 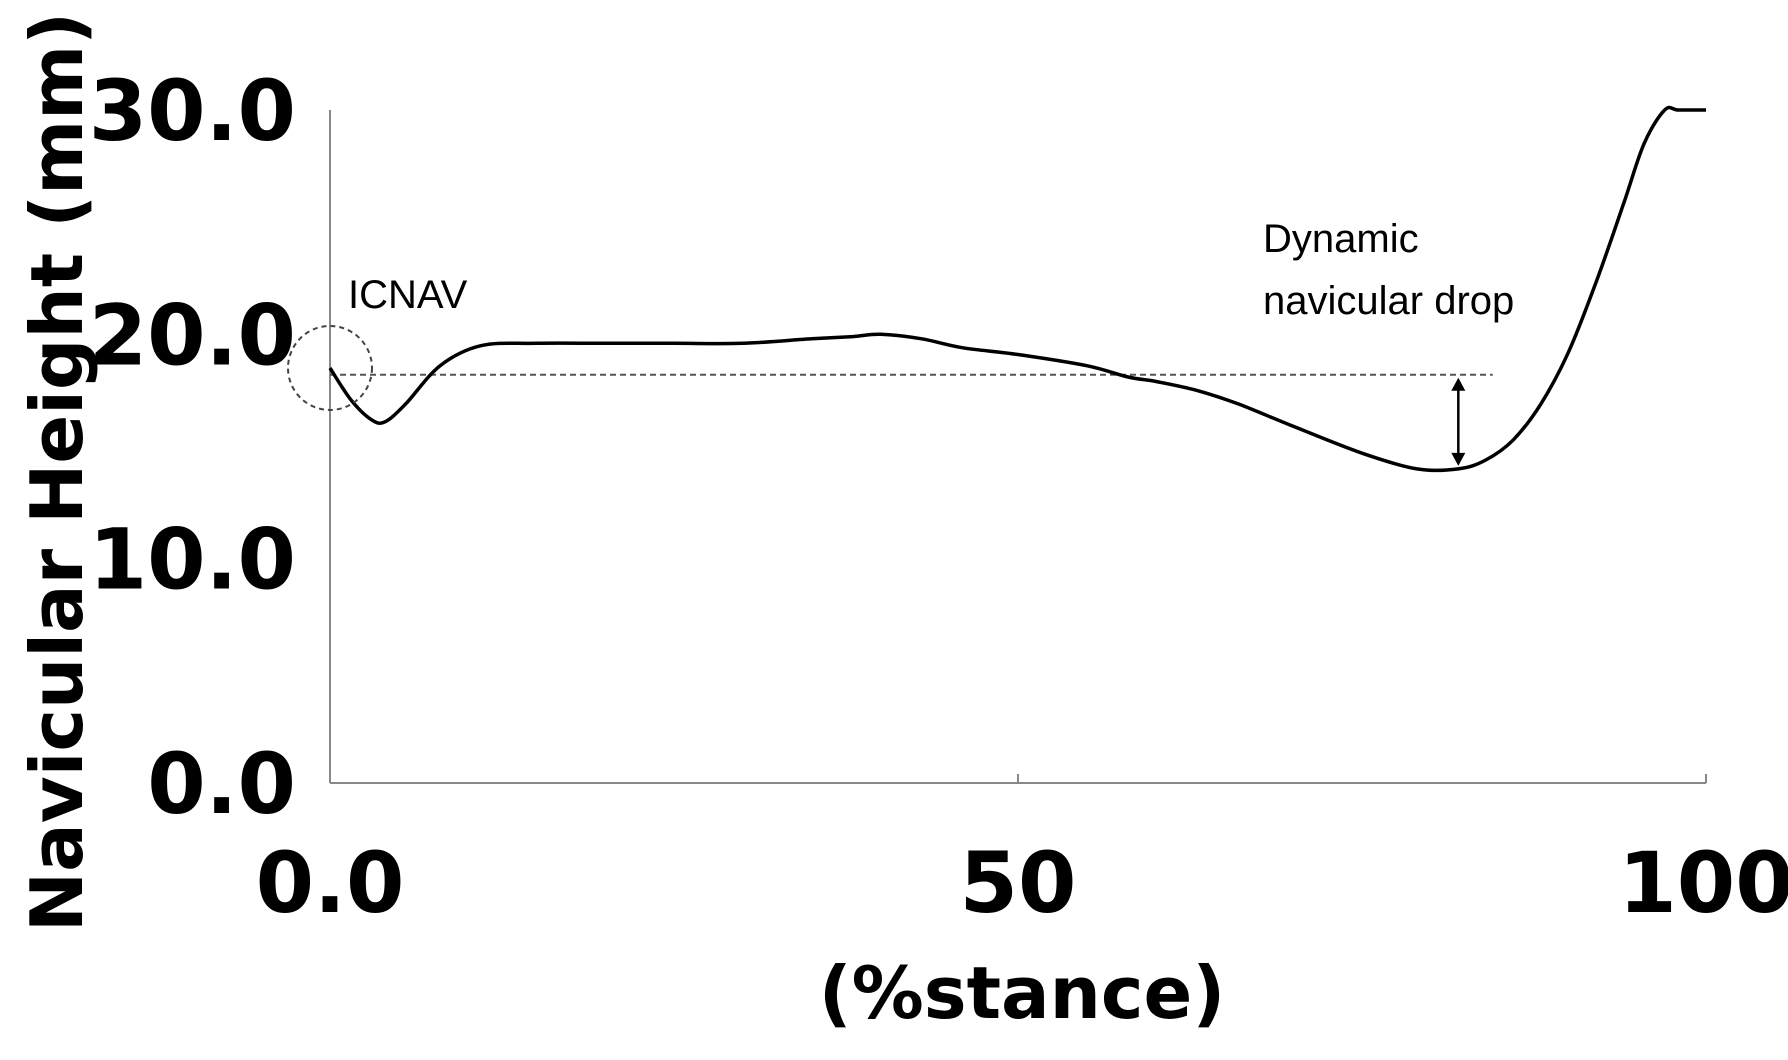 What do you see at coordinates (1341, 239) in the screenshot?
I see `drop-label-line-1: Dynamic` at bounding box center [1341, 239].